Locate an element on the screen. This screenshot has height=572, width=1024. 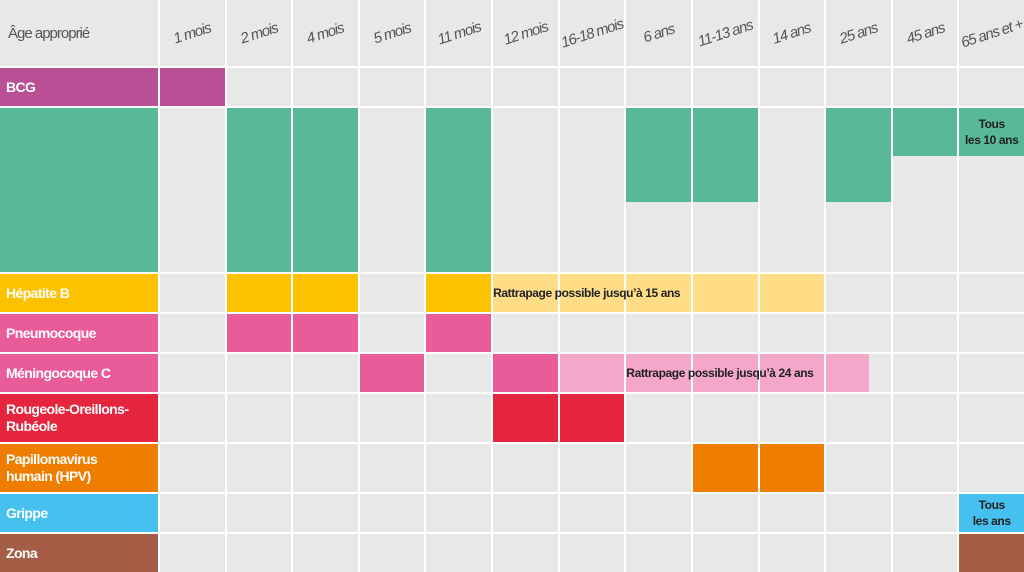
age-label: 16-18 mois is located at coordinates (592, 33).